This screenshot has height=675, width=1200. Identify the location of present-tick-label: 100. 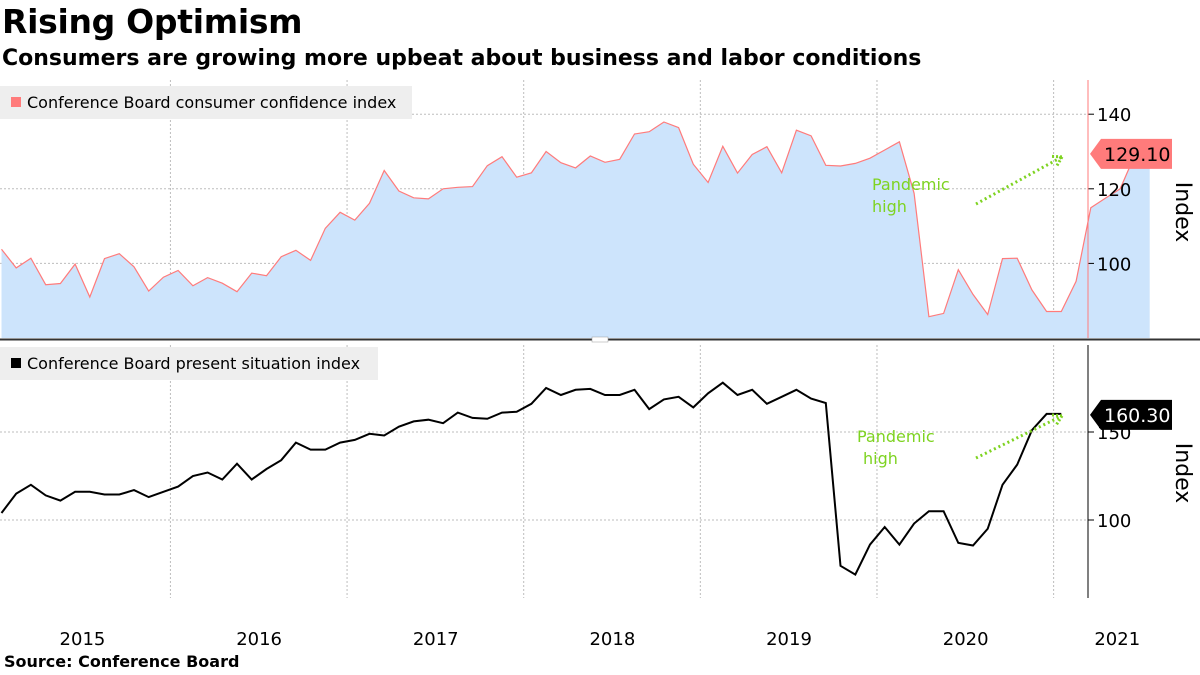
(1114, 521).